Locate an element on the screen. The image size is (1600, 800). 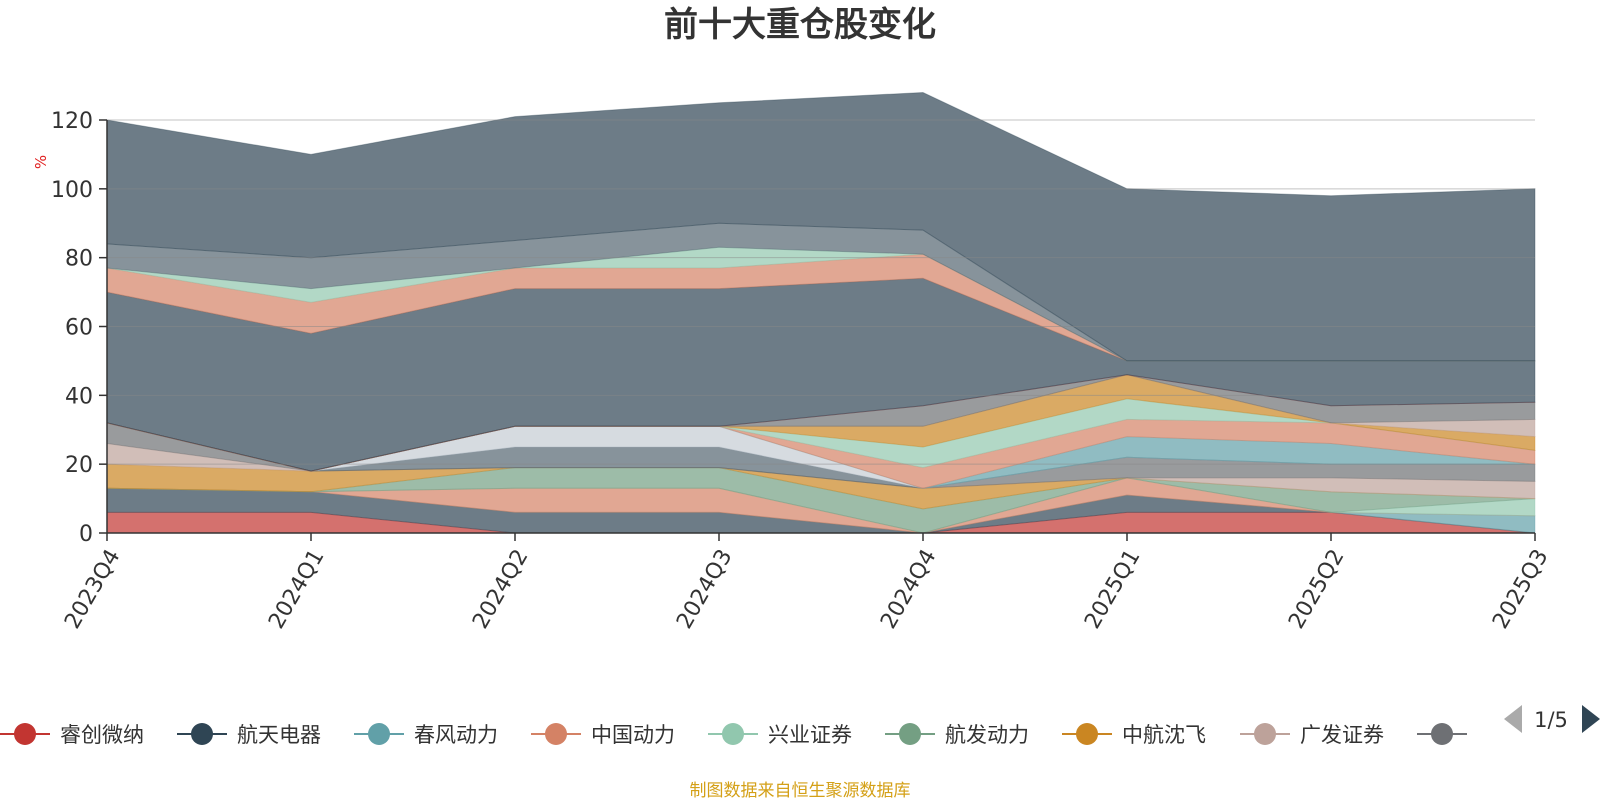
x-tick-label: 2024Q4 is located at coordinates (908, 589).